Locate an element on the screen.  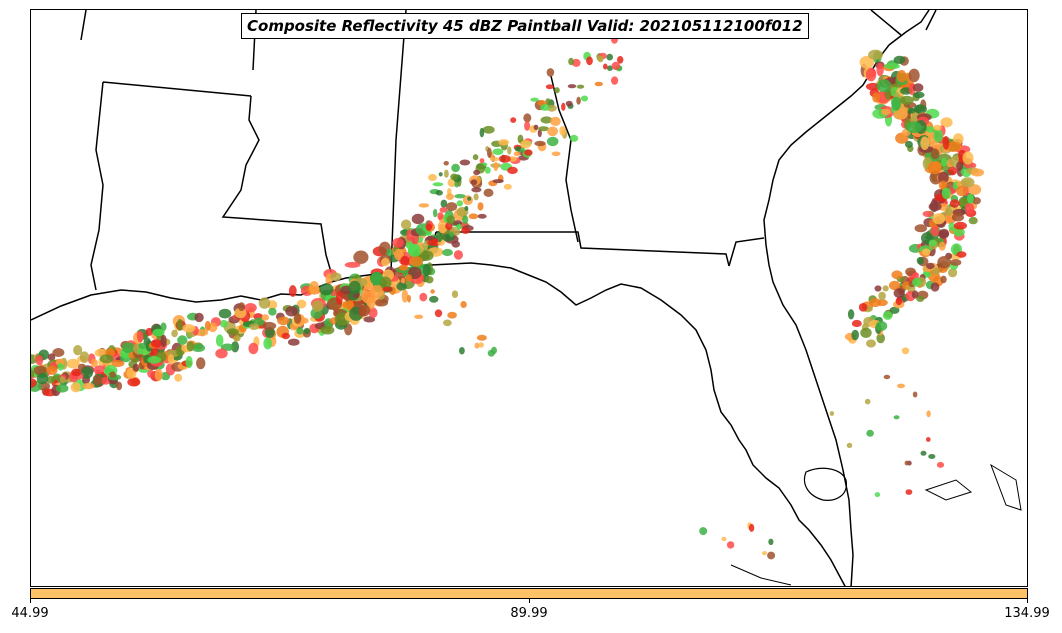
lake-okeechobee is located at coordinates (825, 484).